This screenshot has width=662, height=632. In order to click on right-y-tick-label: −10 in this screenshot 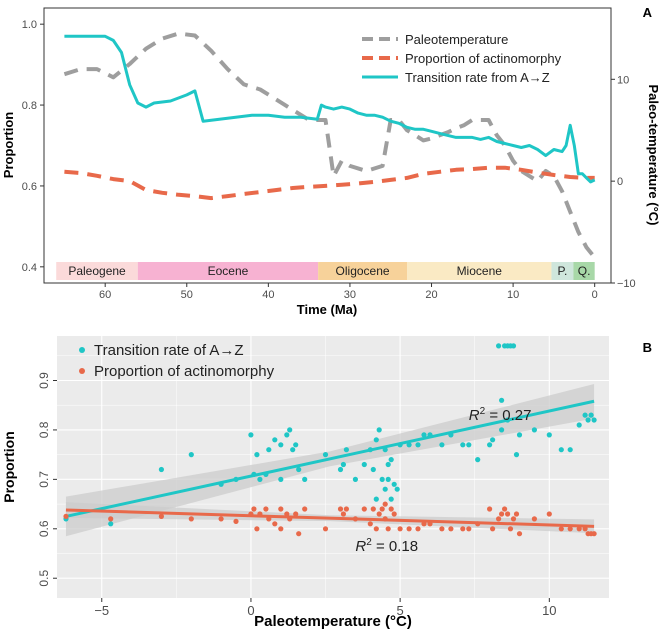, I will do `click(626, 284)`.